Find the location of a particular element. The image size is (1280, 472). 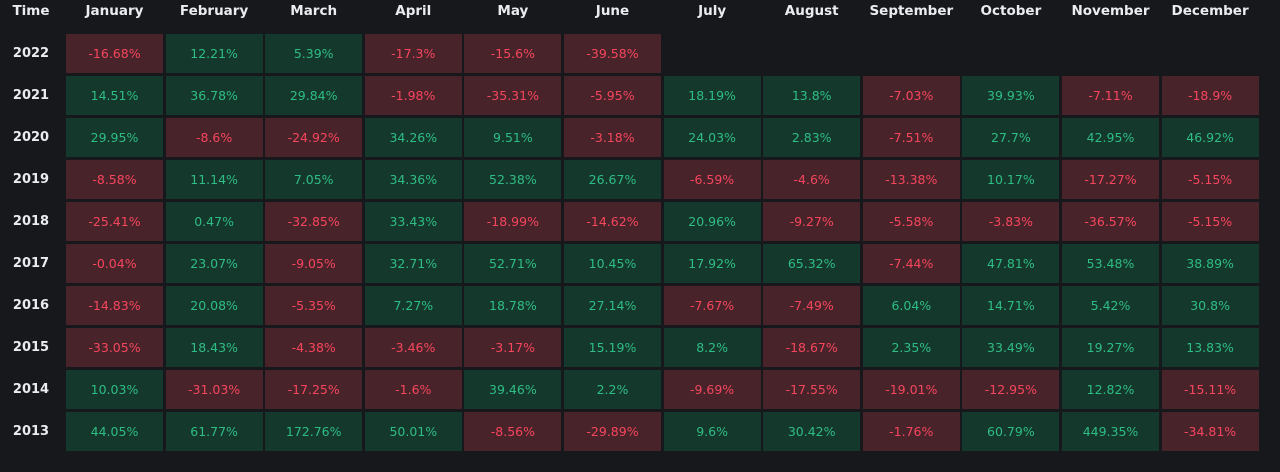

return-cell: -3.18% is located at coordinates (612, 137).